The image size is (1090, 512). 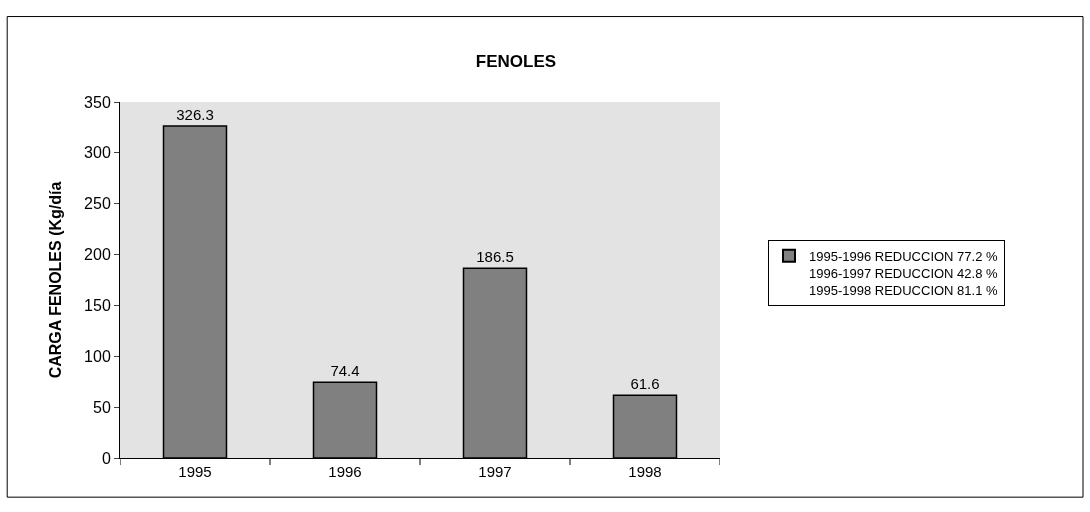 What do you see at coordinates (102, 407) in the screenshot?
I see `y-tick-label: 50` at bounding box center [102, 407].